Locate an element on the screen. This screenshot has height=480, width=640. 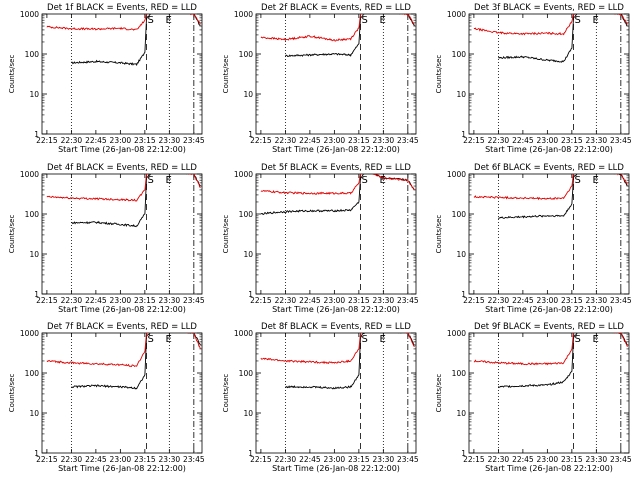
panel-title: Det 9f BLACK = Events, RED = LLD is located at coordinates (549, 327).